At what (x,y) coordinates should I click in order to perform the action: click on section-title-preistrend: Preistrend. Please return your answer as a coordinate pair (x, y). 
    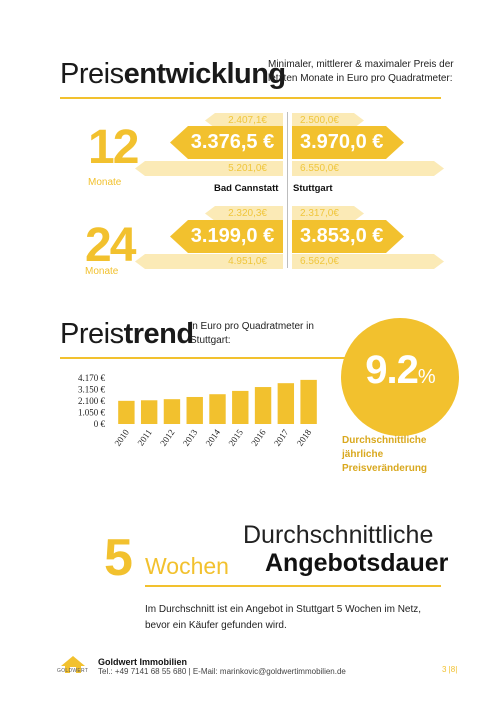
    Looking at the image, I should click on (127, 334).